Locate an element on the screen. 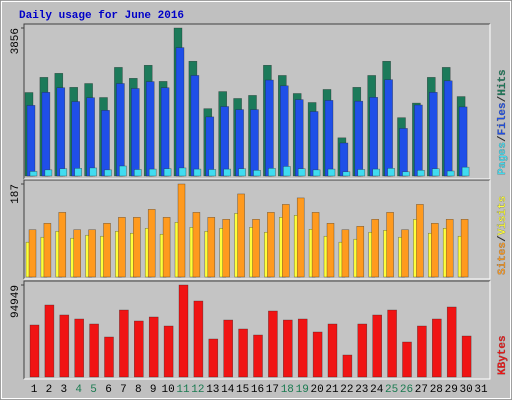 The width and height of the screenshot is (512, 400). x-tick-label: 25 is located at coordinates (391, 390).